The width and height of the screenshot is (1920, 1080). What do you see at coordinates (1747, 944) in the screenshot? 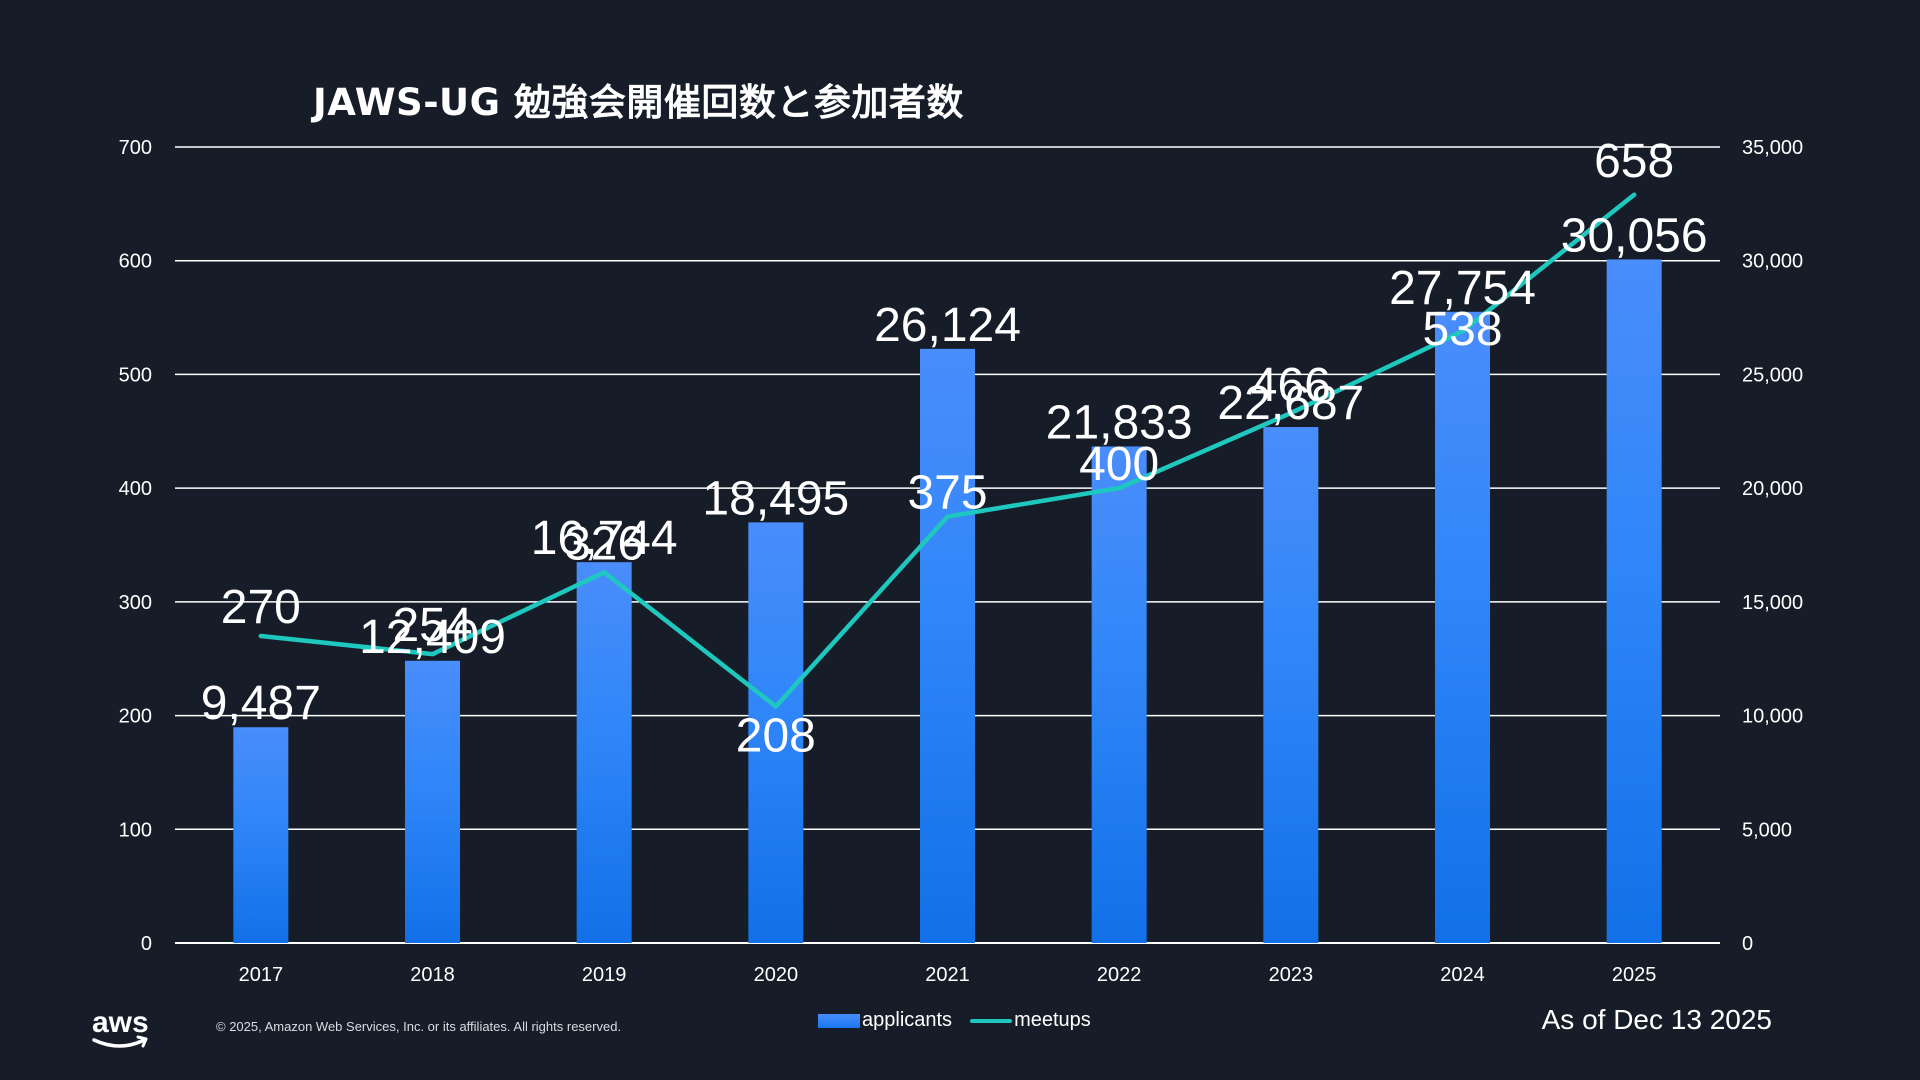
I see `y-right-tick-label: 0` at bounding box center [1747, 944].